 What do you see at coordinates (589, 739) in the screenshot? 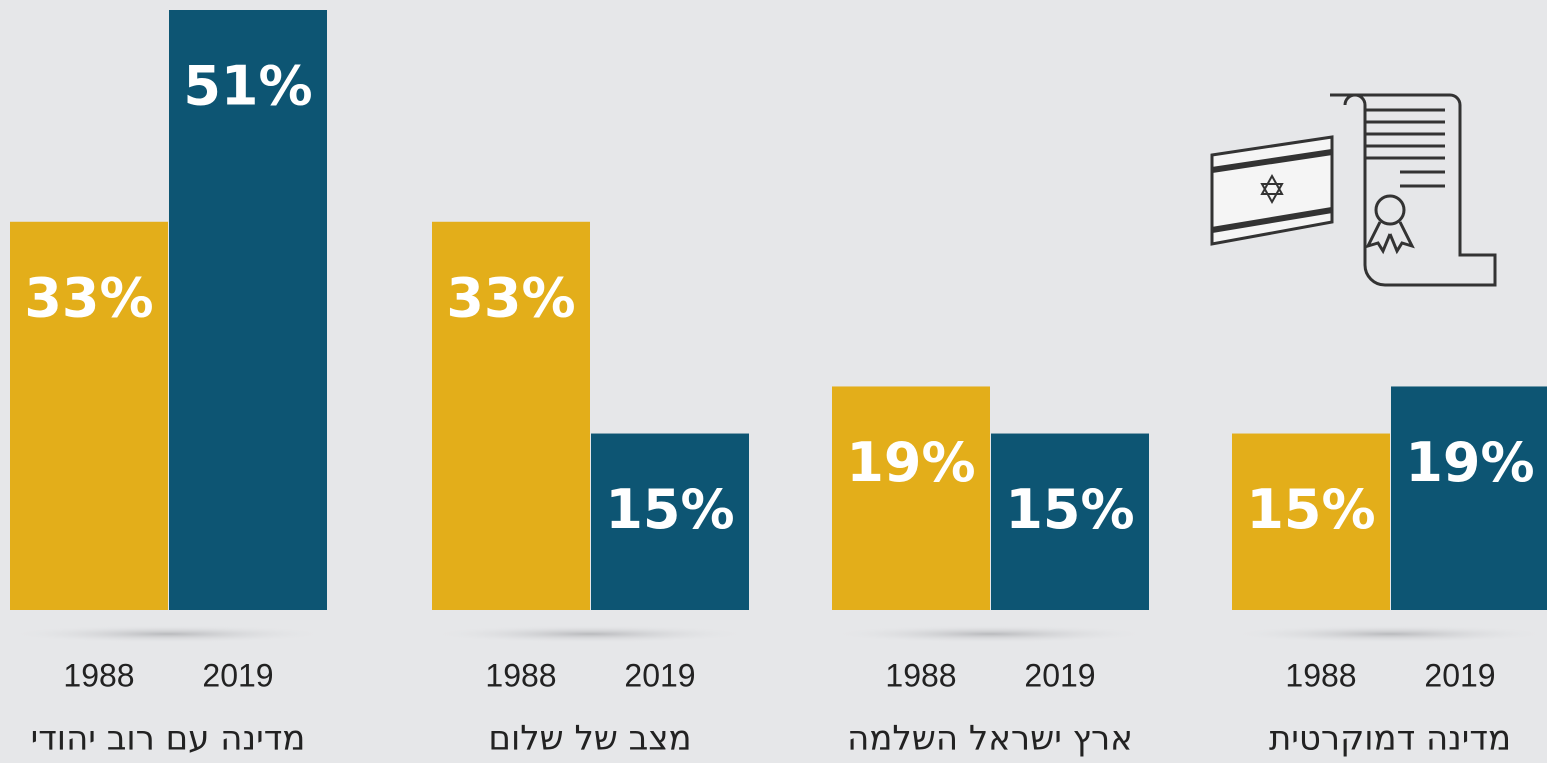
I see `category-label: מצב של שלום` at bounding box center [589, 739].